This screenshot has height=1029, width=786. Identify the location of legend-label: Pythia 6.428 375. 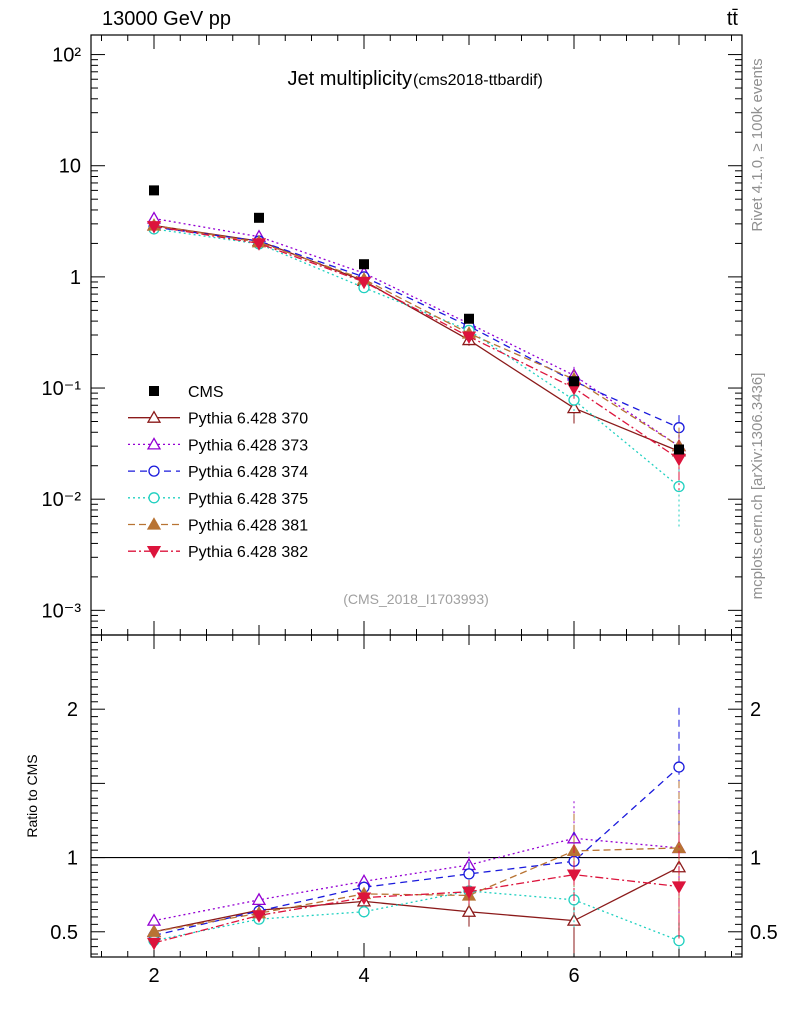
(248, 499).